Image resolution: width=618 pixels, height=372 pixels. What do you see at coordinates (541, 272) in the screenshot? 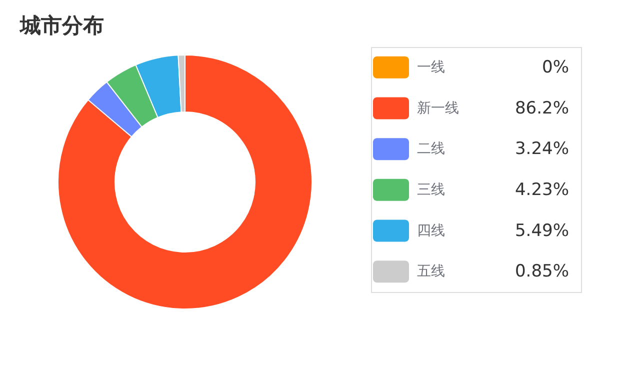
I see `data-label: 0.85%` at bounding box center [541, 272].